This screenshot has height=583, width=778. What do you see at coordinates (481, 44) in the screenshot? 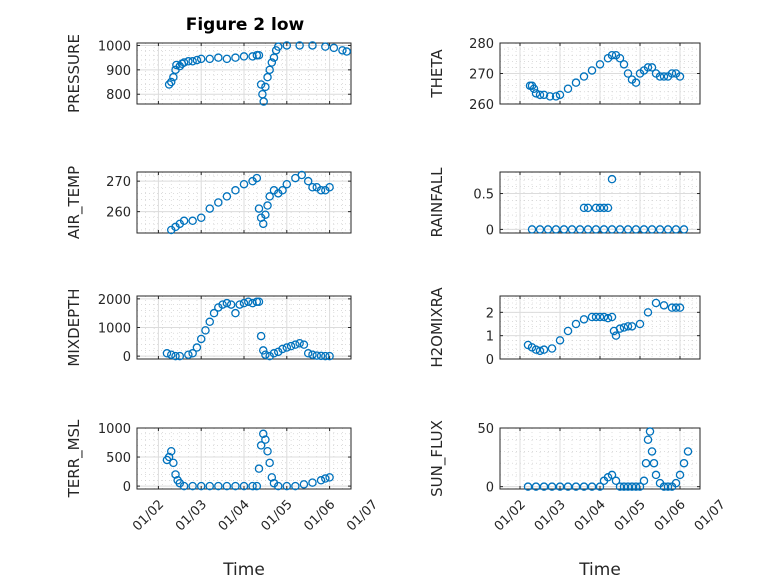
I see `y-tick-label: 280` at bounding box center [481, 44].